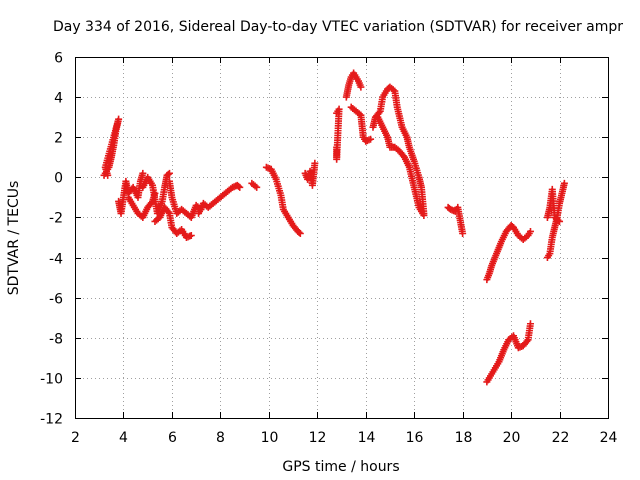  Describe the element at coordinates (318, 438) in the screenshot. I see `x-tick-label: 12` at that location.